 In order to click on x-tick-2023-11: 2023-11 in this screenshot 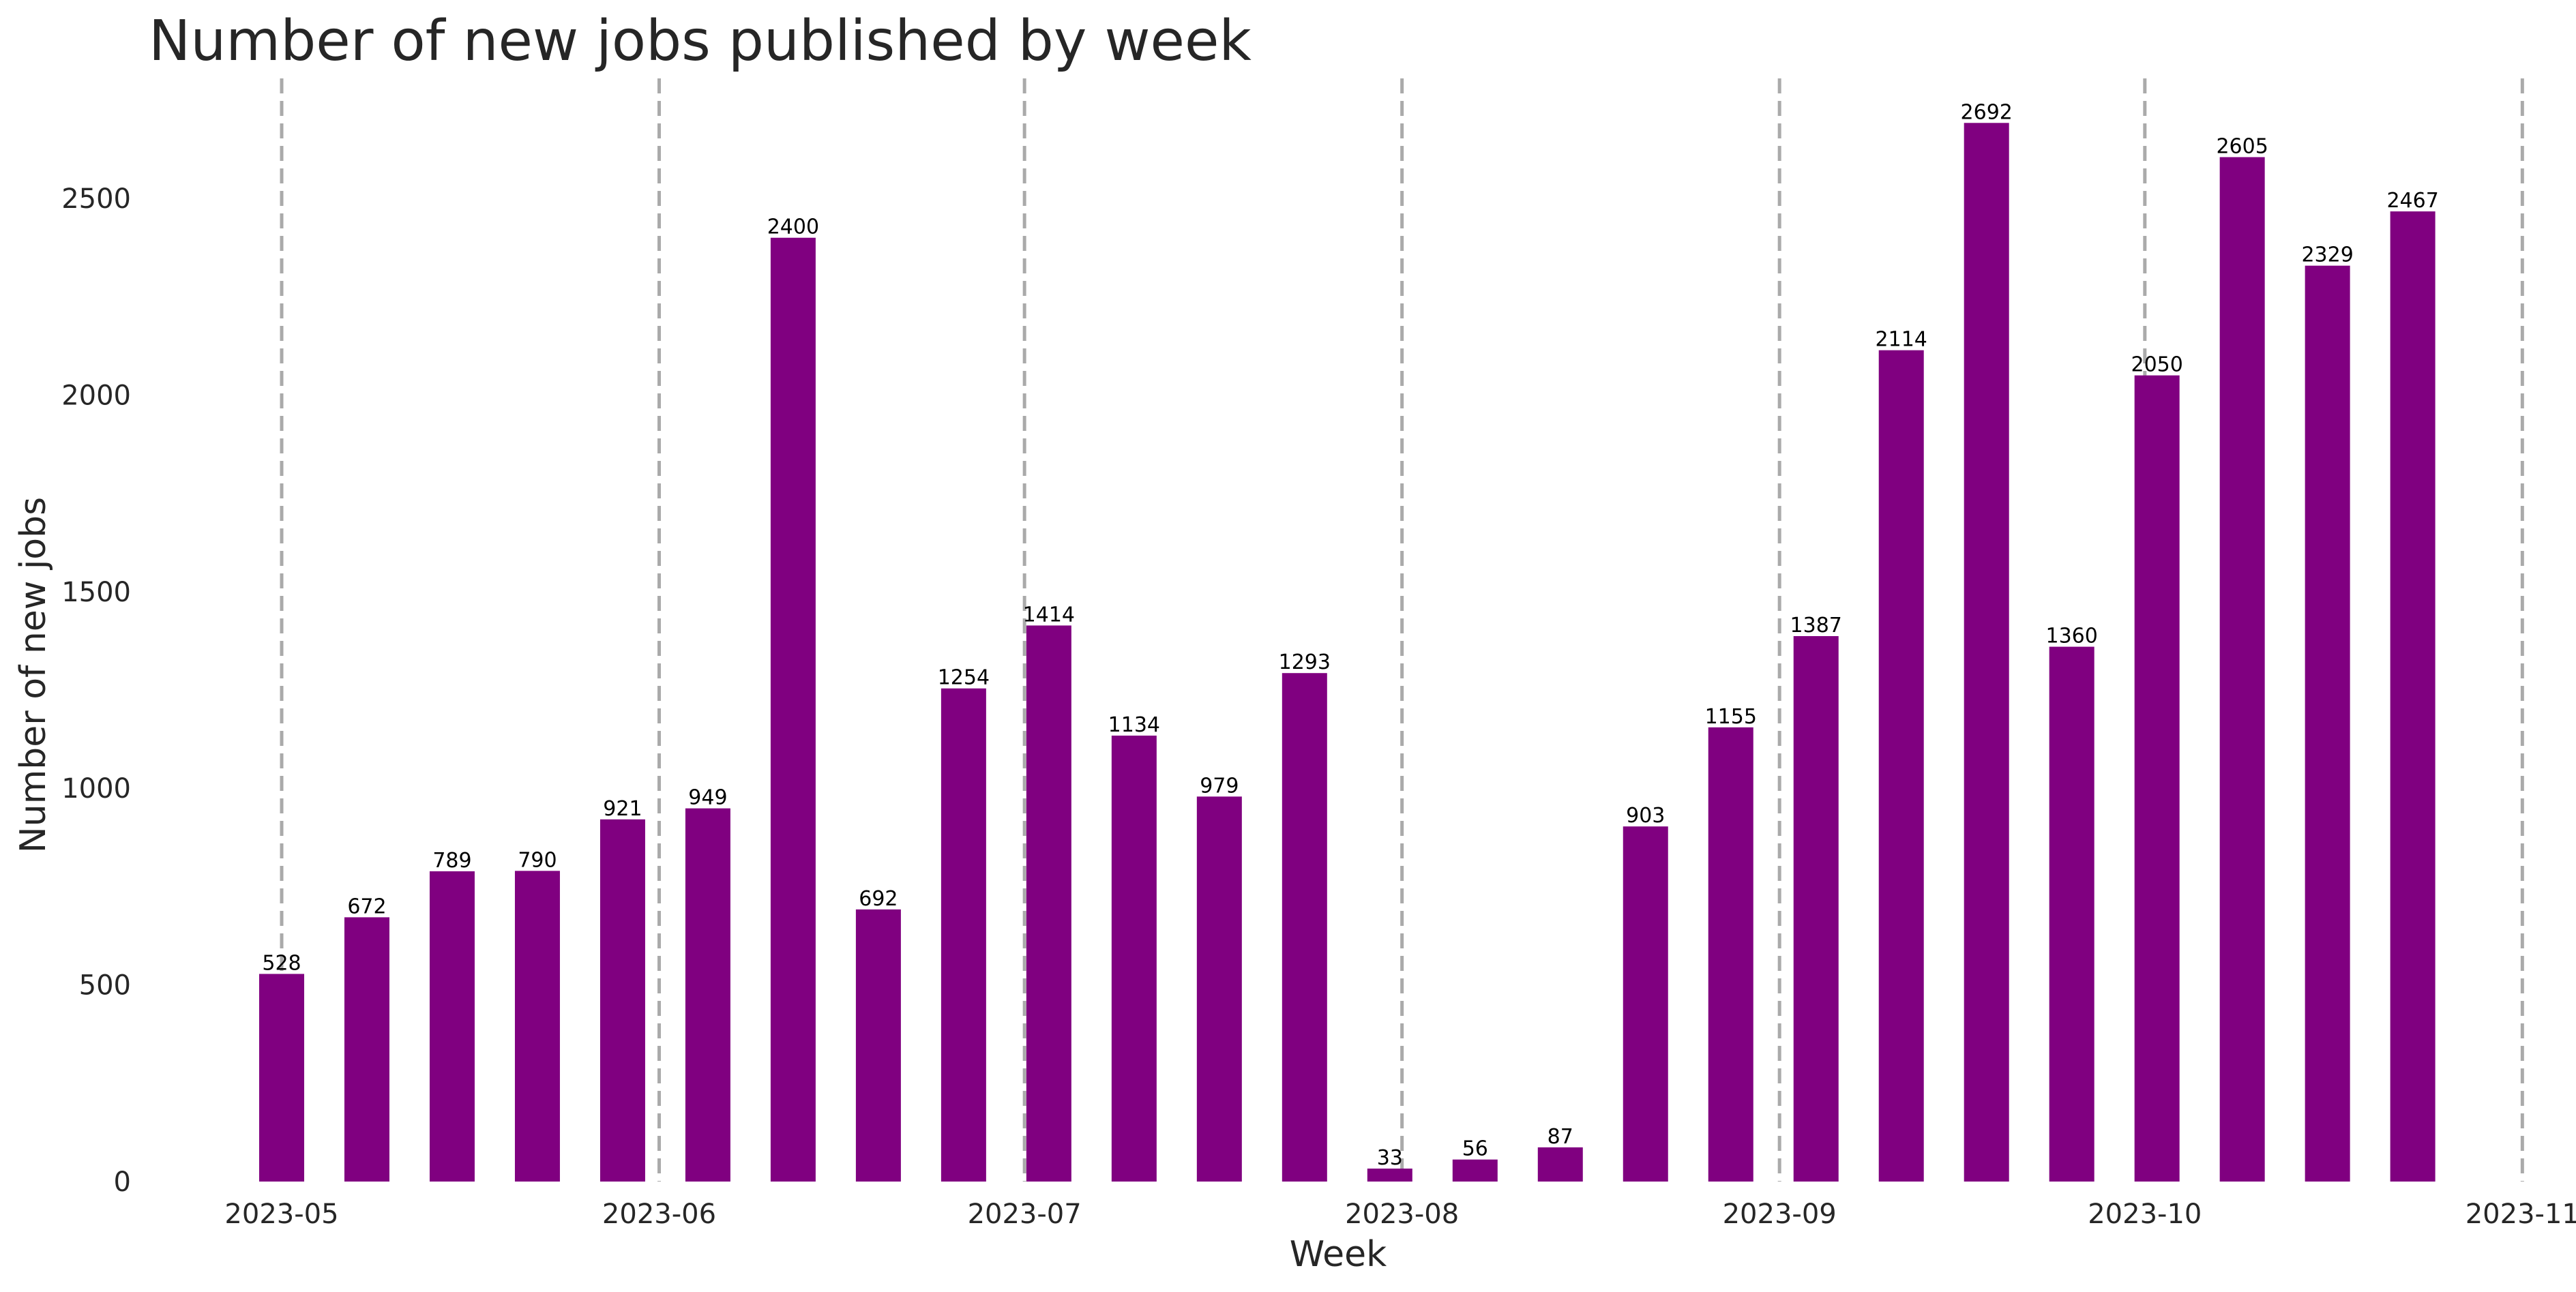, I will do `click(2521, 1214)`.